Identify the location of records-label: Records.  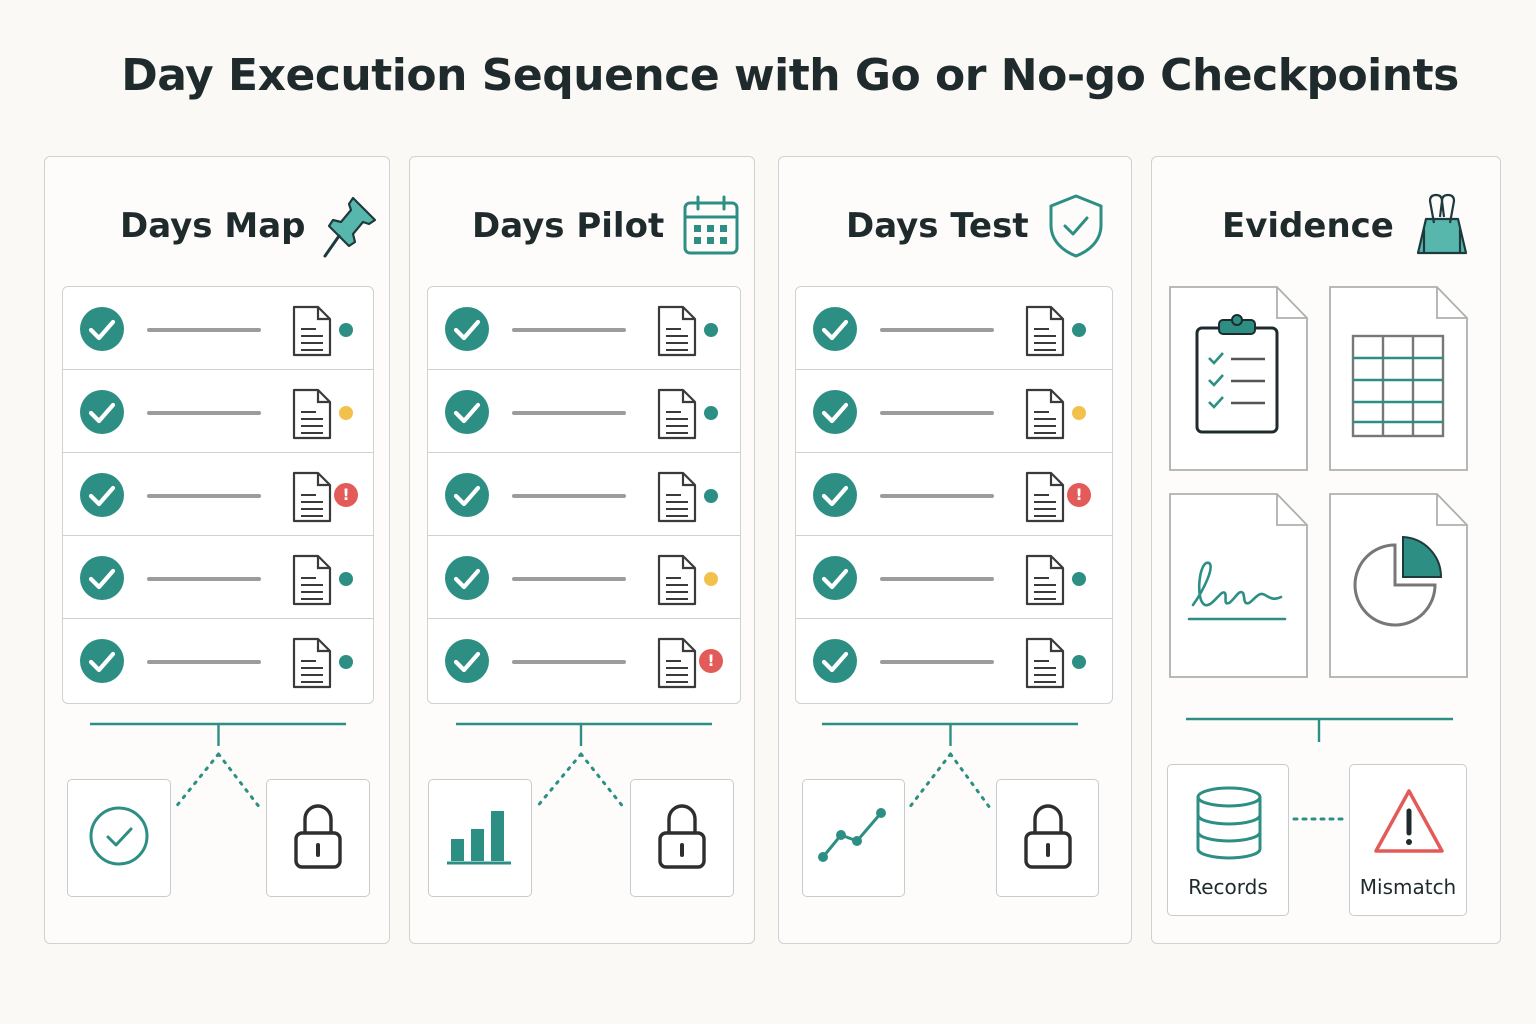
(1228, 887).